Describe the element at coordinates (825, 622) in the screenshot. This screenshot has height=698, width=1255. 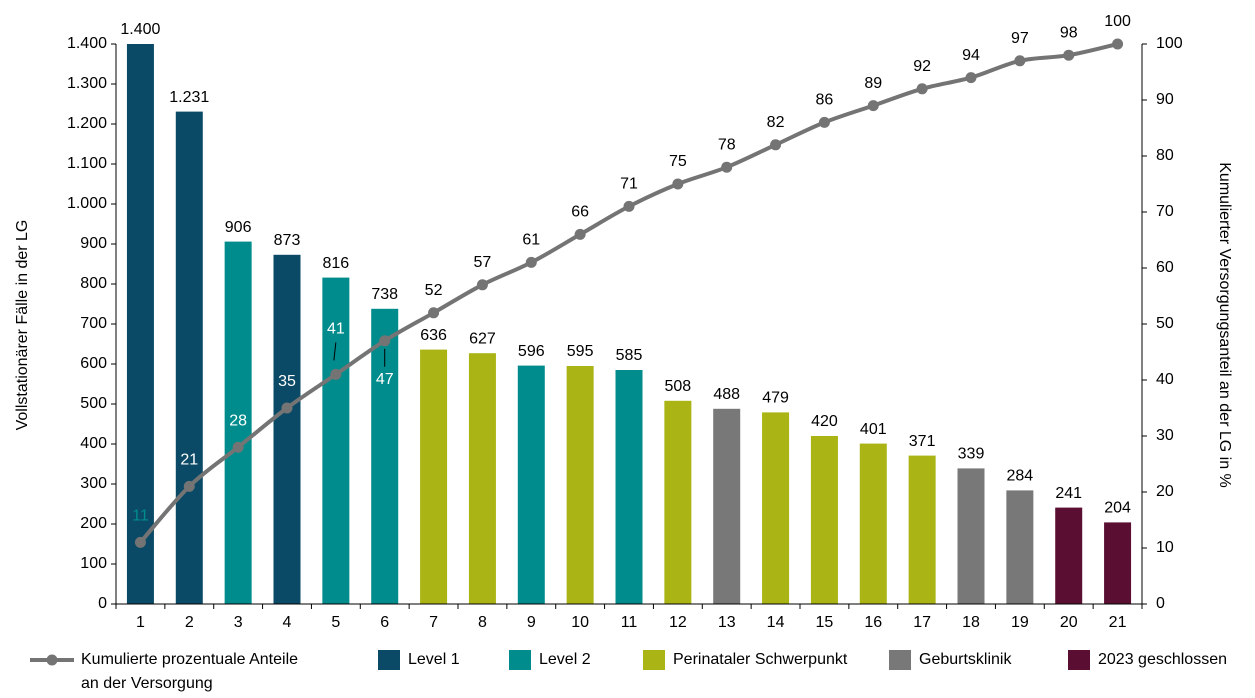
I see `x-tick-label: 15` at that location.